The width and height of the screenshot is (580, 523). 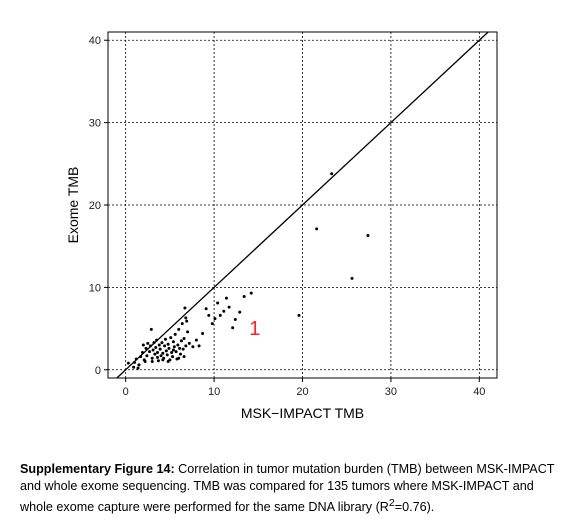 I want to click on y-tick-label: 20, so click(x=95, y=206).